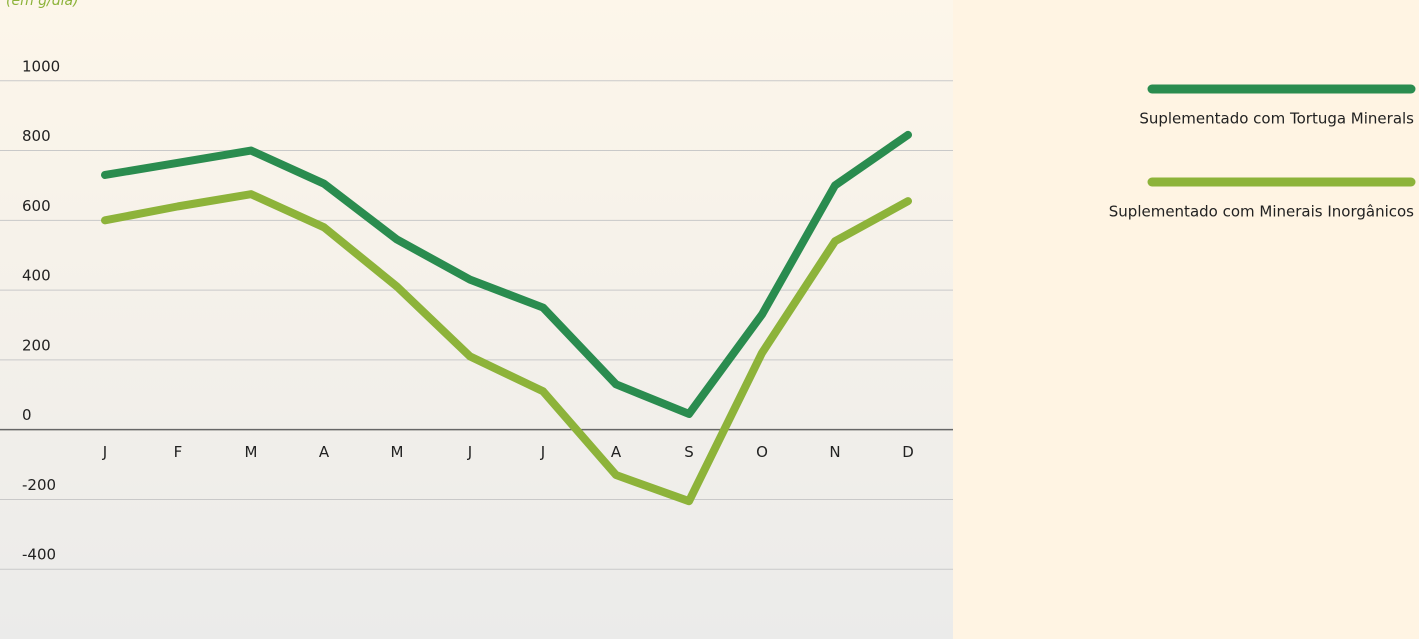  Describe the element at coordinates (39, 555) in the screenshot. I see `y-tick-label: -400` at that location.